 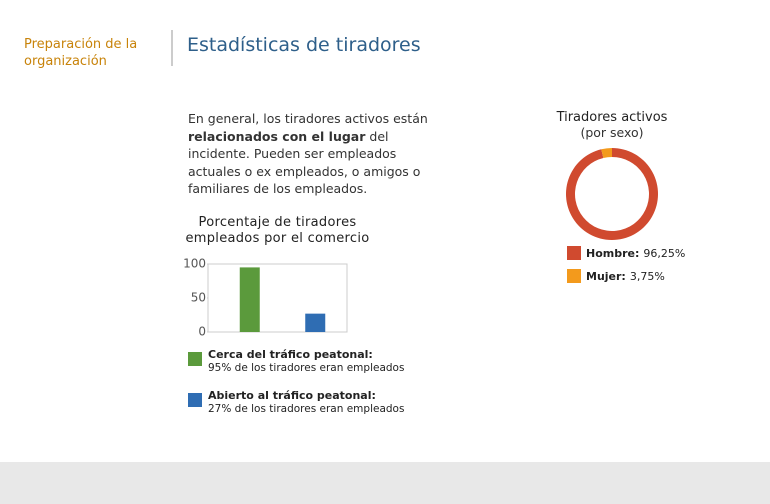 I want to click on page-title: Estadísticas de tiradores, so click(x=304, y=45).